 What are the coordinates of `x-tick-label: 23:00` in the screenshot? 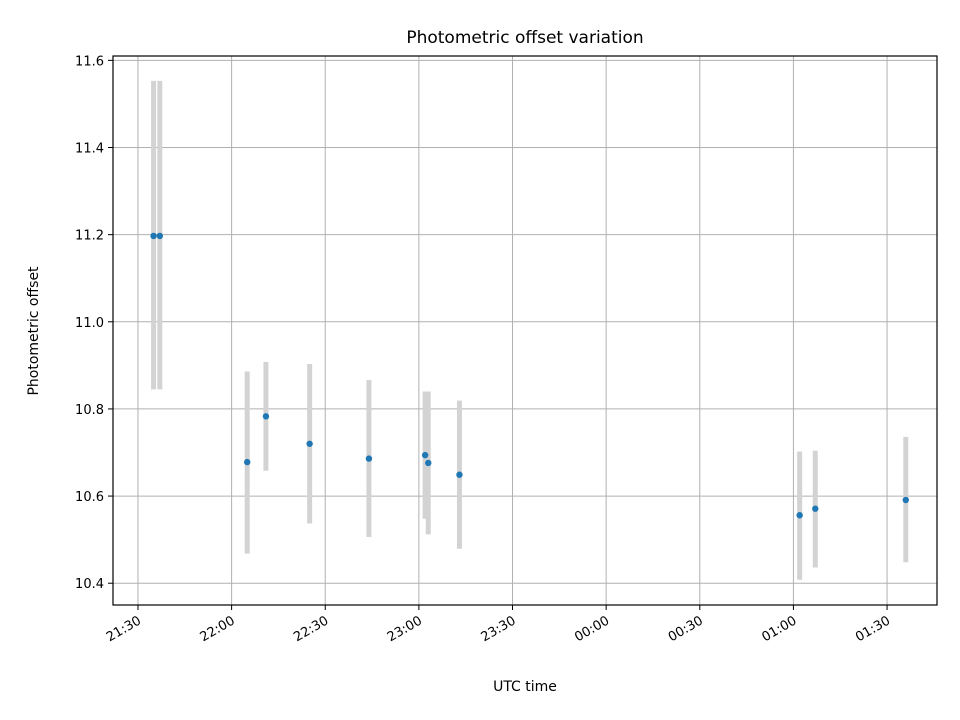 It's located at (405, 629).